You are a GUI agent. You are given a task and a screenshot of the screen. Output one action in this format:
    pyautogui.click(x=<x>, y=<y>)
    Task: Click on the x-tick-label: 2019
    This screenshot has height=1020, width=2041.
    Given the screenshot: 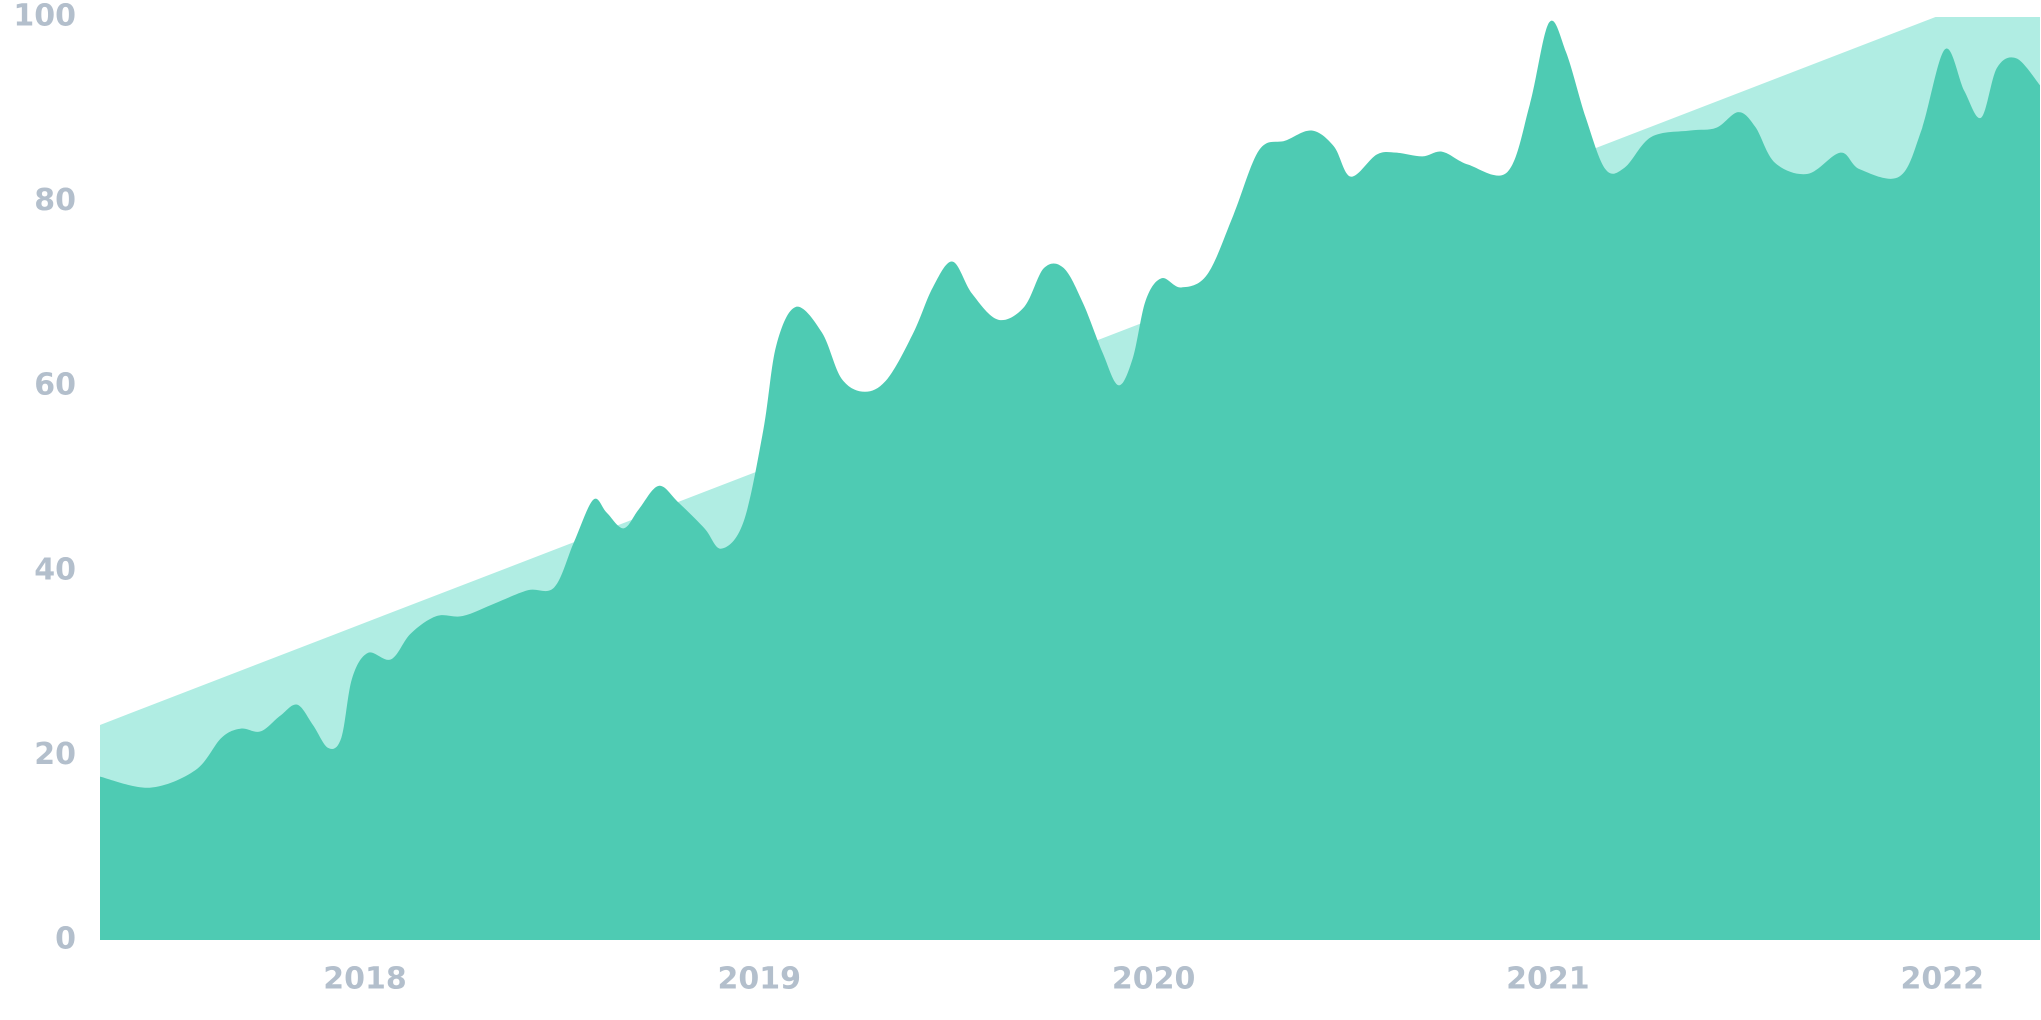 What is the action you would take?
    pyautogui.click(x=760, y=979)
    